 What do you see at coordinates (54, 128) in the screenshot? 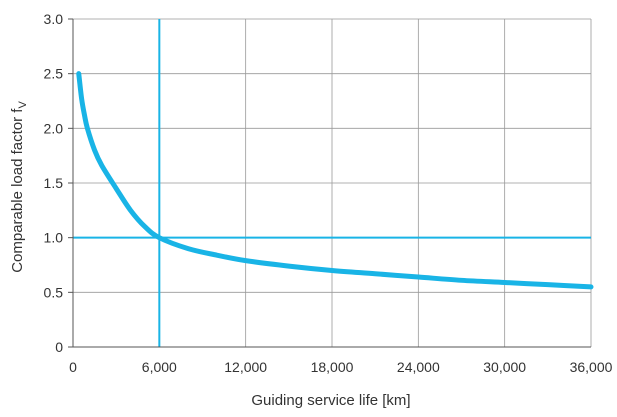
I see `y-tick-label: 2.0` at bounding box center [54, 128].